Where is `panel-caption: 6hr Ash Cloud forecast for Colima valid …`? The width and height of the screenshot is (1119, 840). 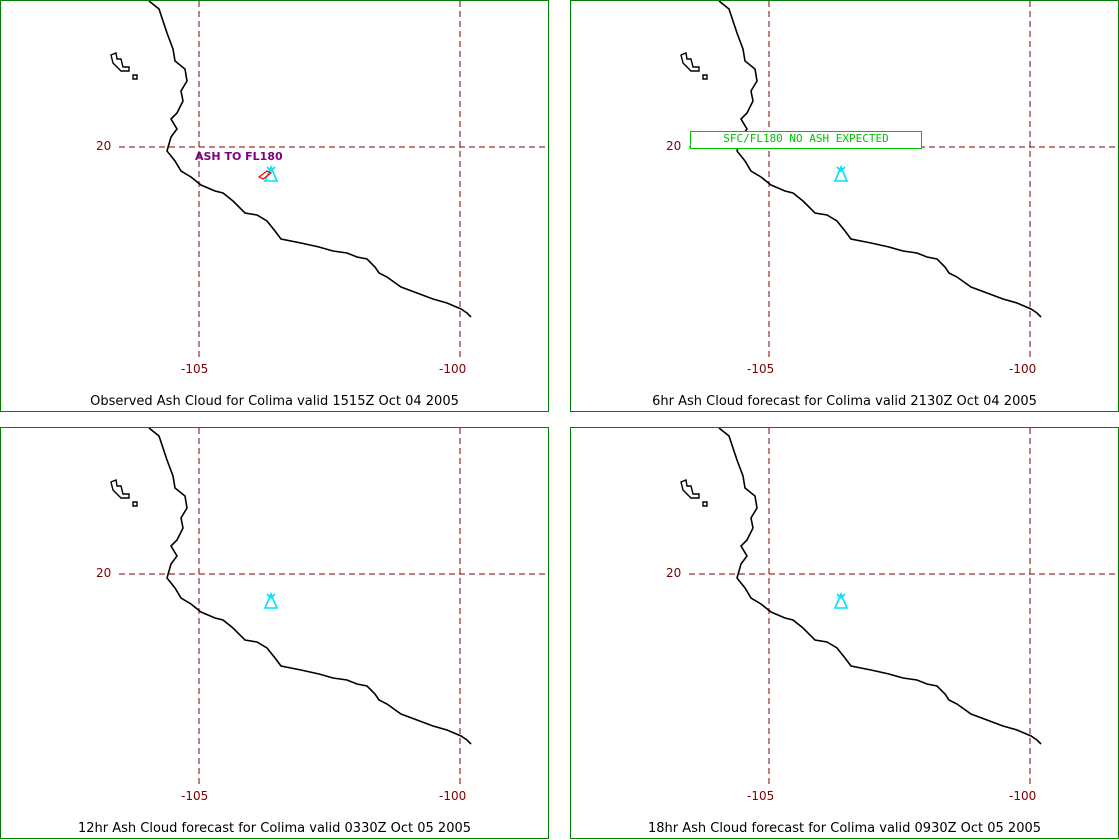
panel-caption: 6hr Ash Cloud forecast for Colima valid … is located at coordinates (844, 401).